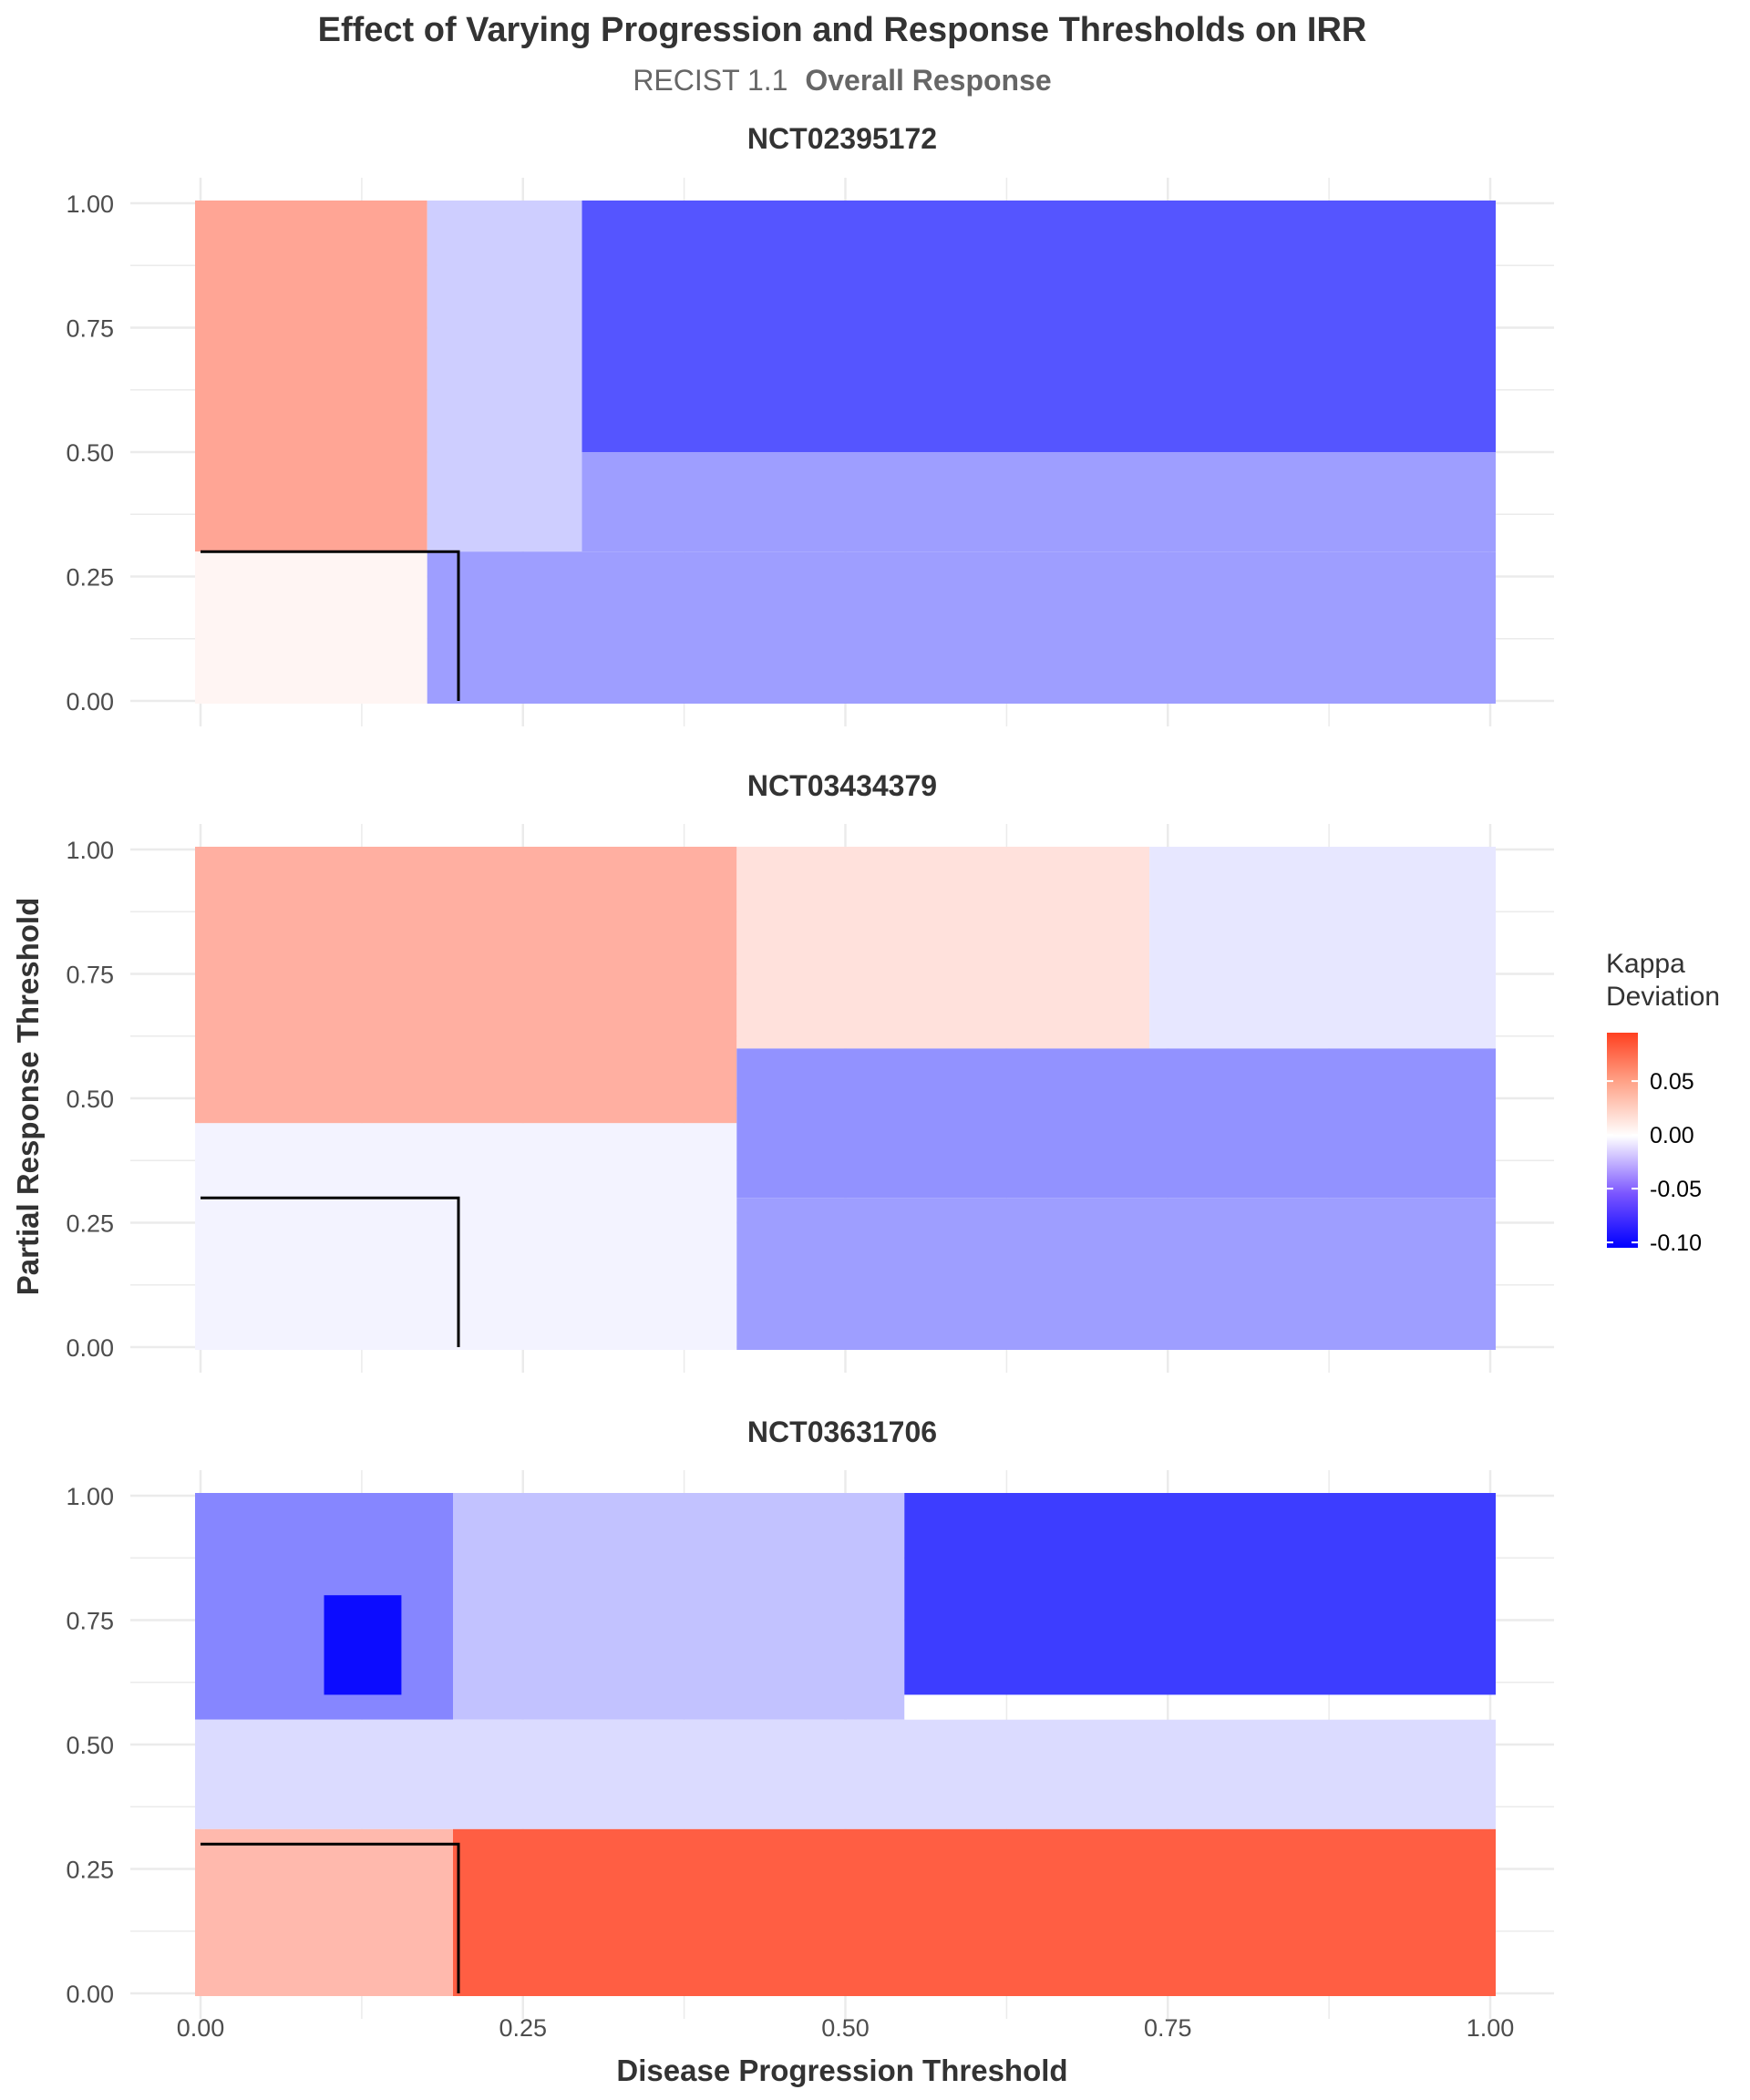  I want to click on x-tick-label: 0.75, so click(1168, 2028).